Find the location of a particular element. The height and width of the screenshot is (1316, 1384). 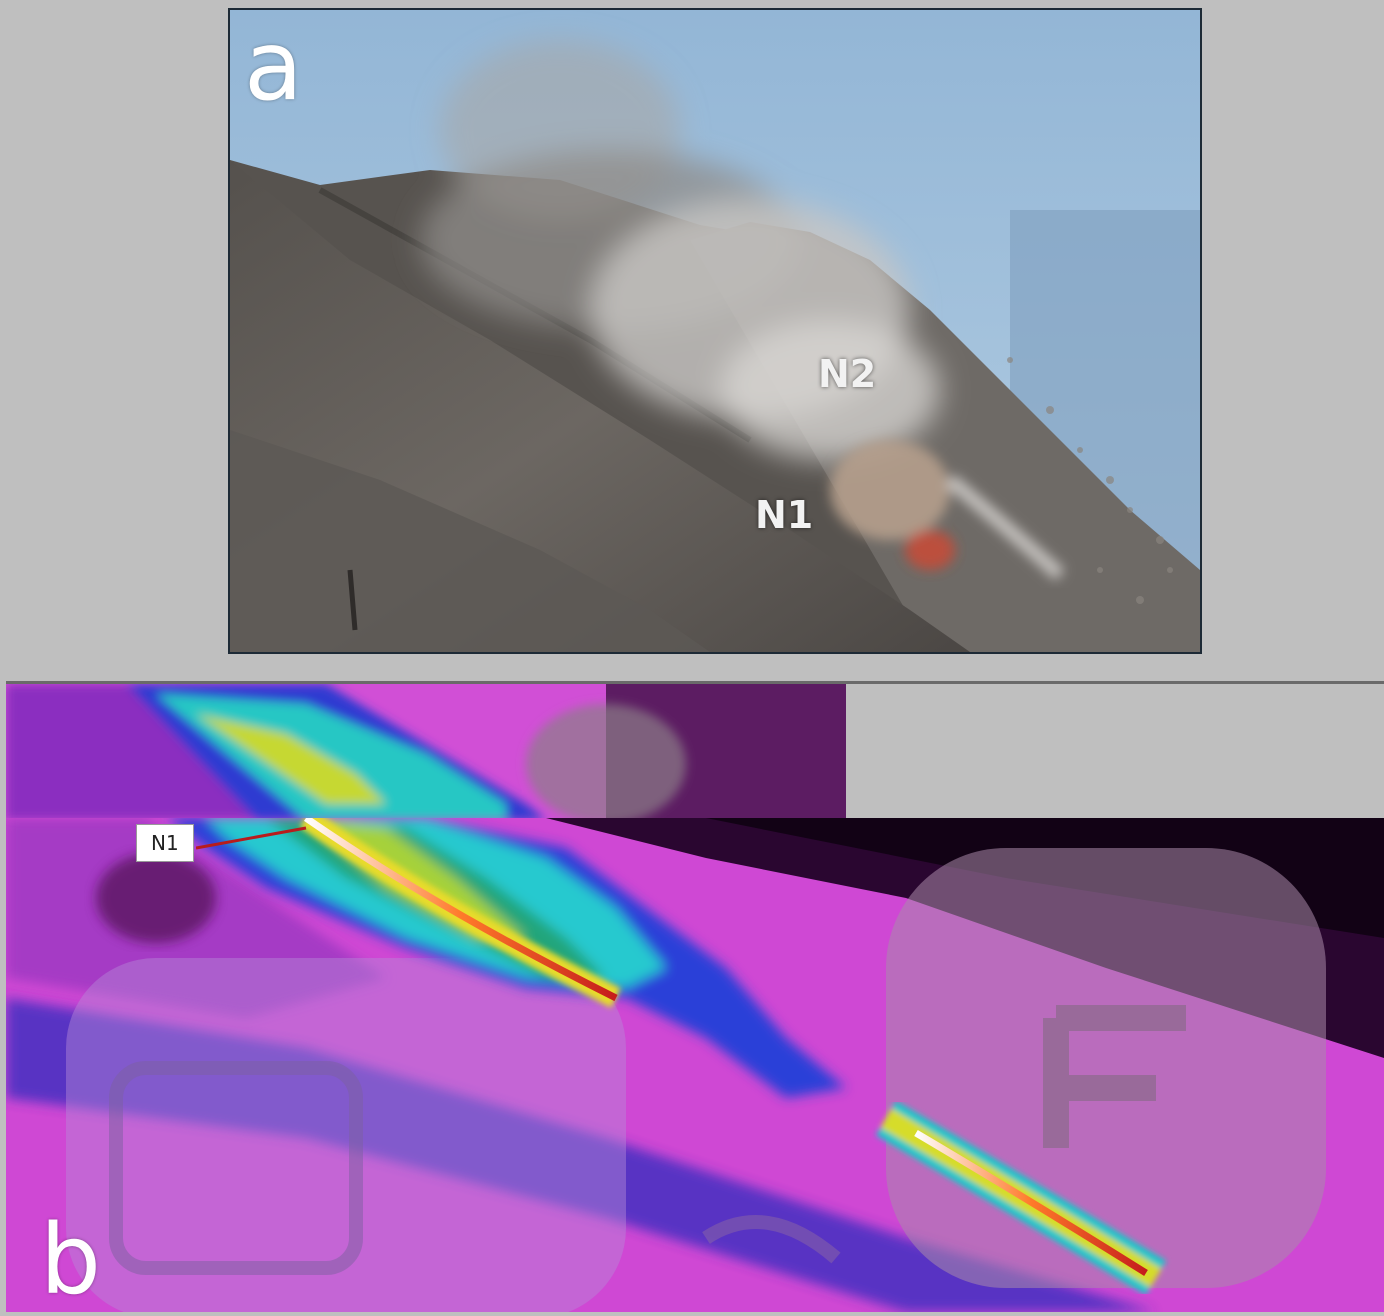

callout-leader-line is located at coordinates (251, 838).